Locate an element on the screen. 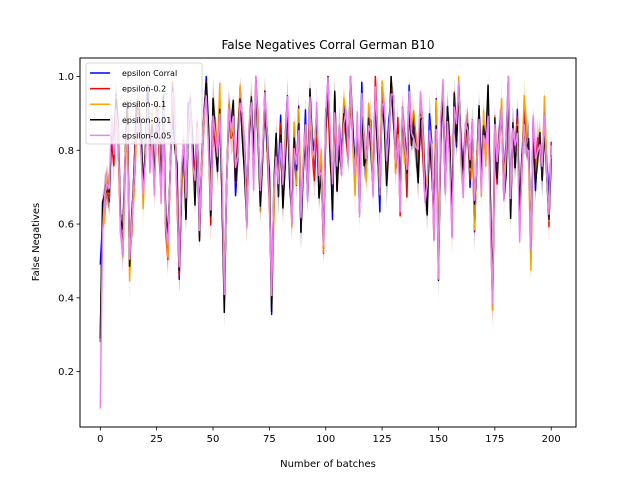 The image size is (640, 480). y-tick-label: 0.2 is located at coordinates (66, 372).